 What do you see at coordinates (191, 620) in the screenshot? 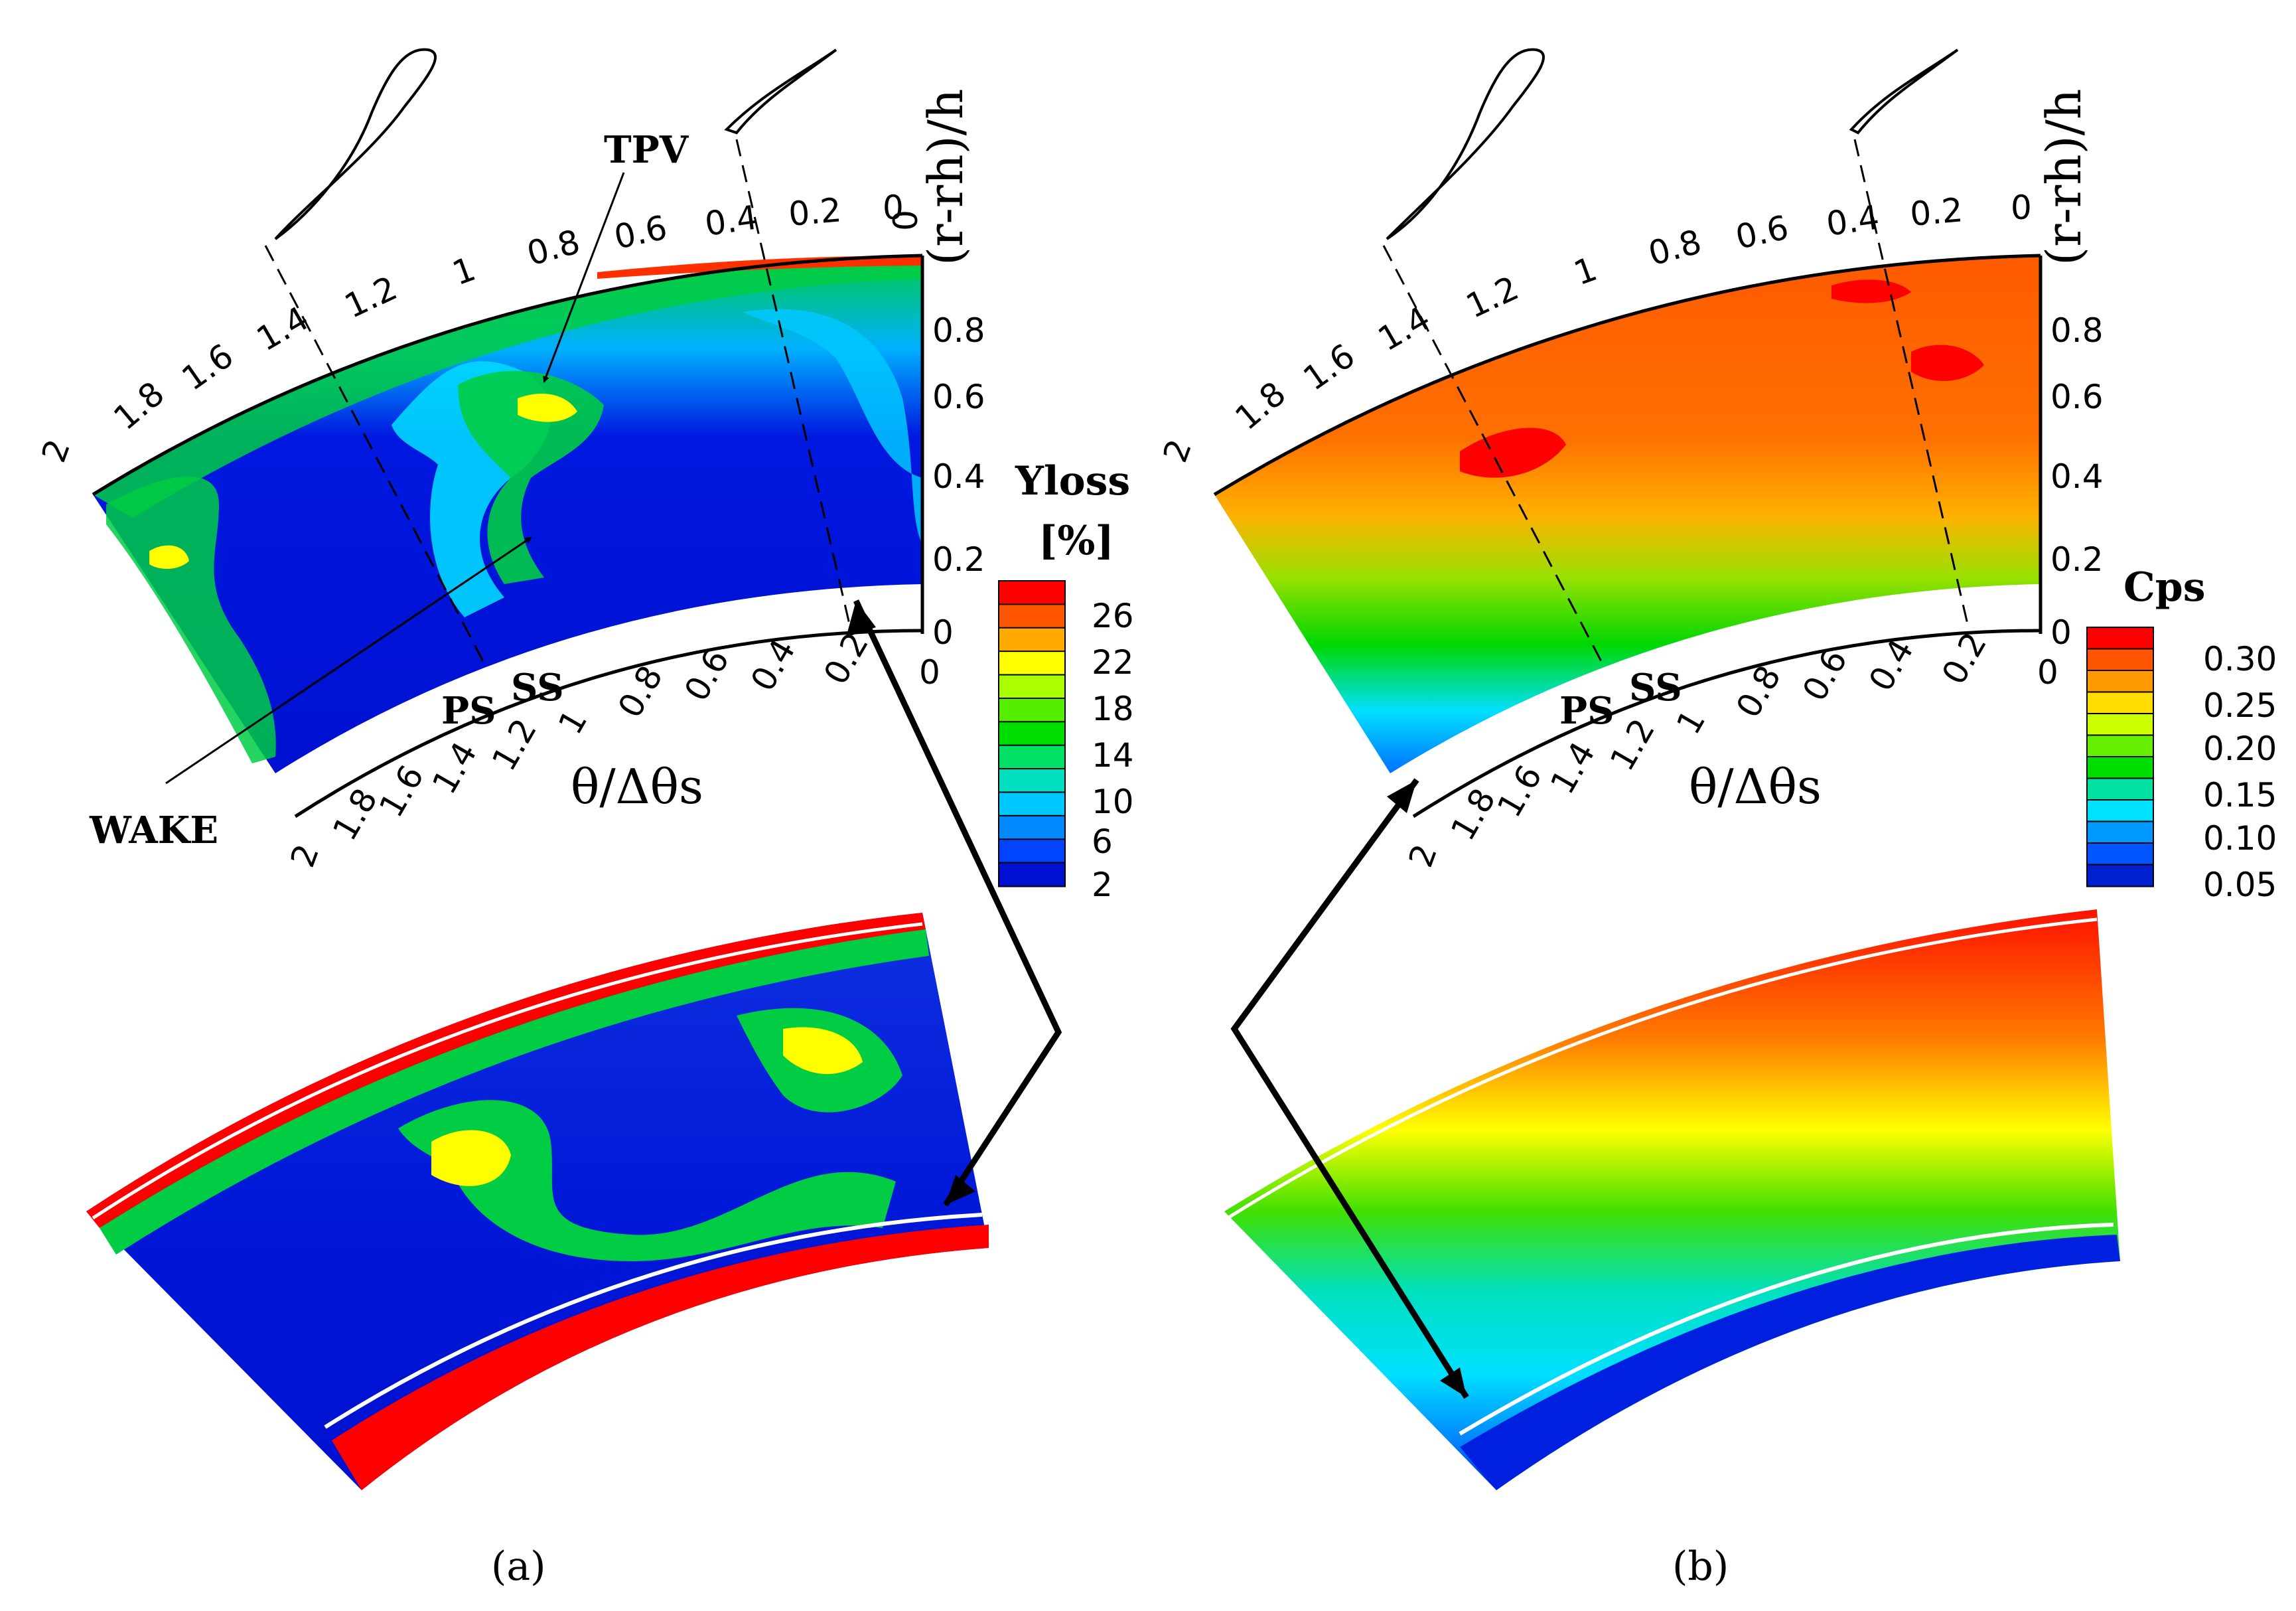
I see `yloss-left-green` at bounding box center [191, 620].